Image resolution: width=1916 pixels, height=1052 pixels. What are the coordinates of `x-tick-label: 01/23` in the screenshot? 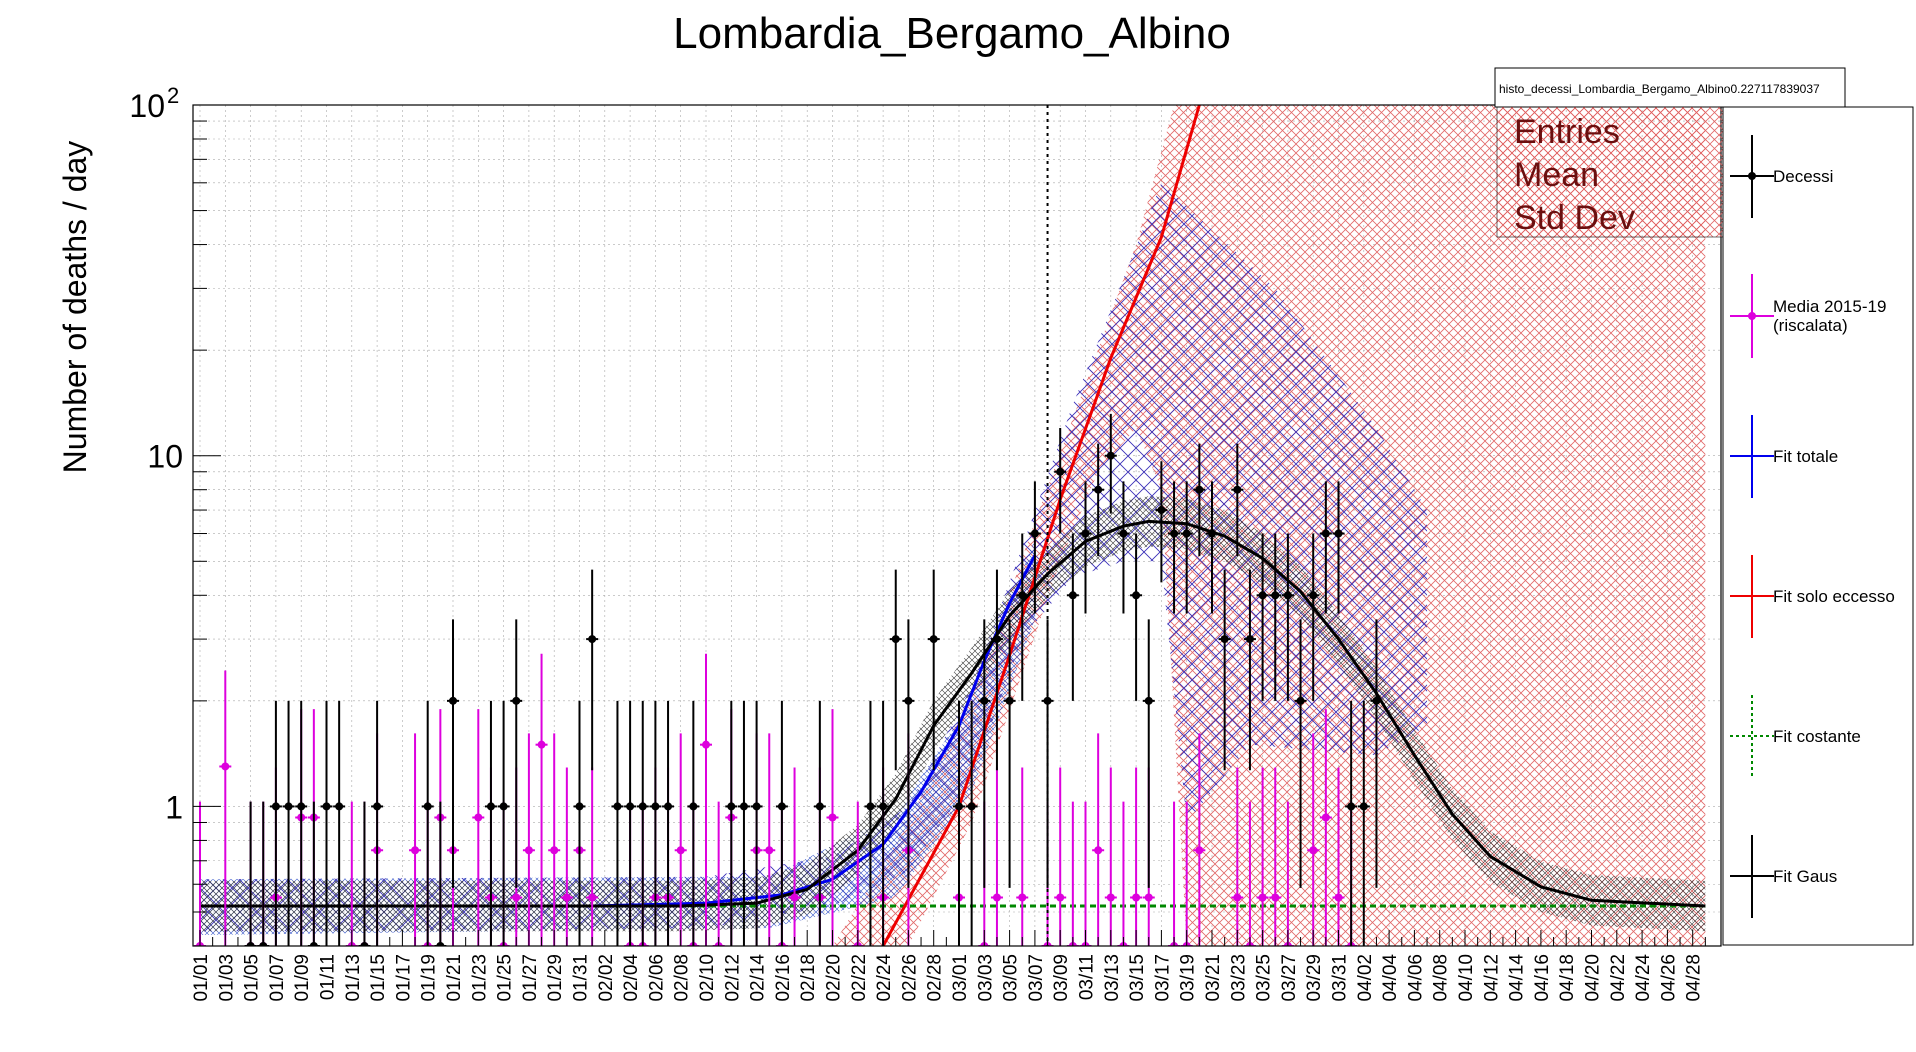 It's located at (479, 978).